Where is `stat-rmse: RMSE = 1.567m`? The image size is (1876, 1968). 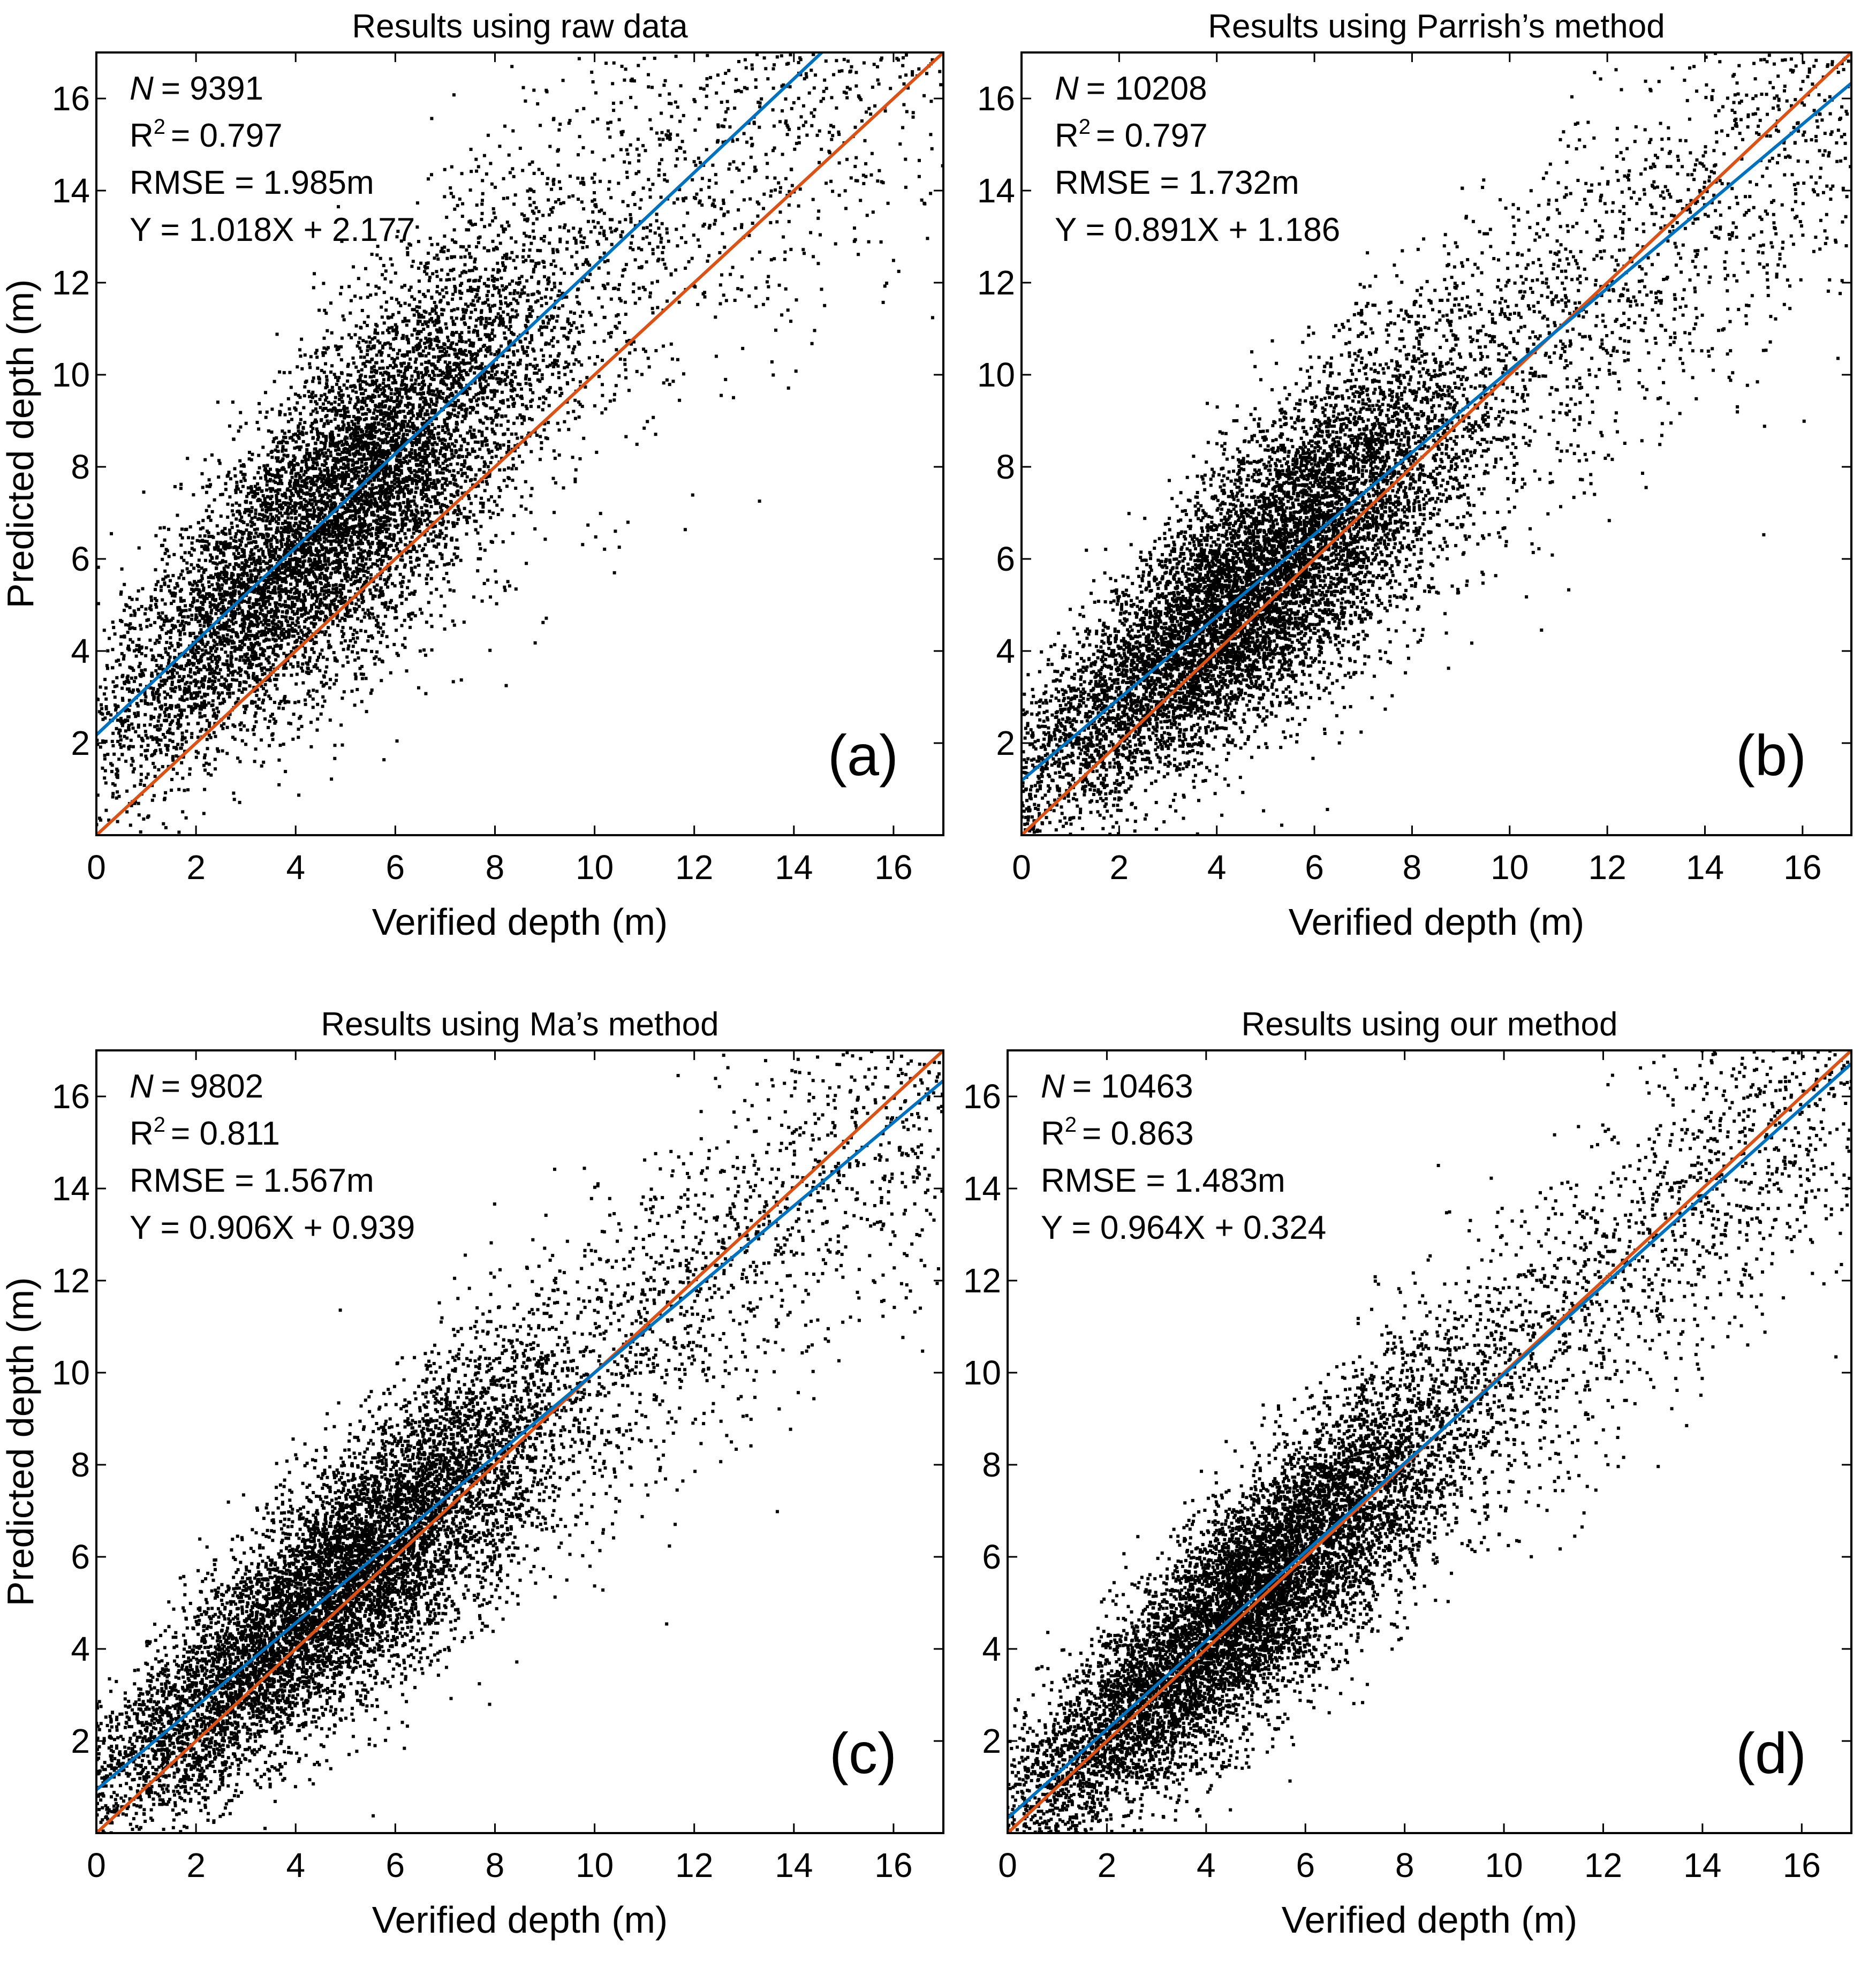 stat-rmse: RMSE = 1.567m is located at coordinates (252, 1180).